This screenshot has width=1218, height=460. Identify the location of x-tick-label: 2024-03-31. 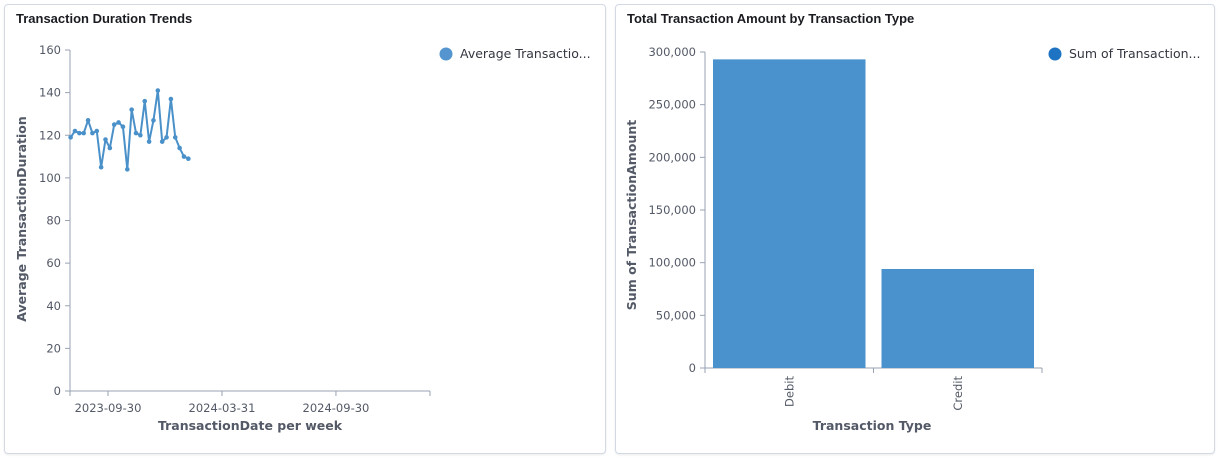
(222, 408).